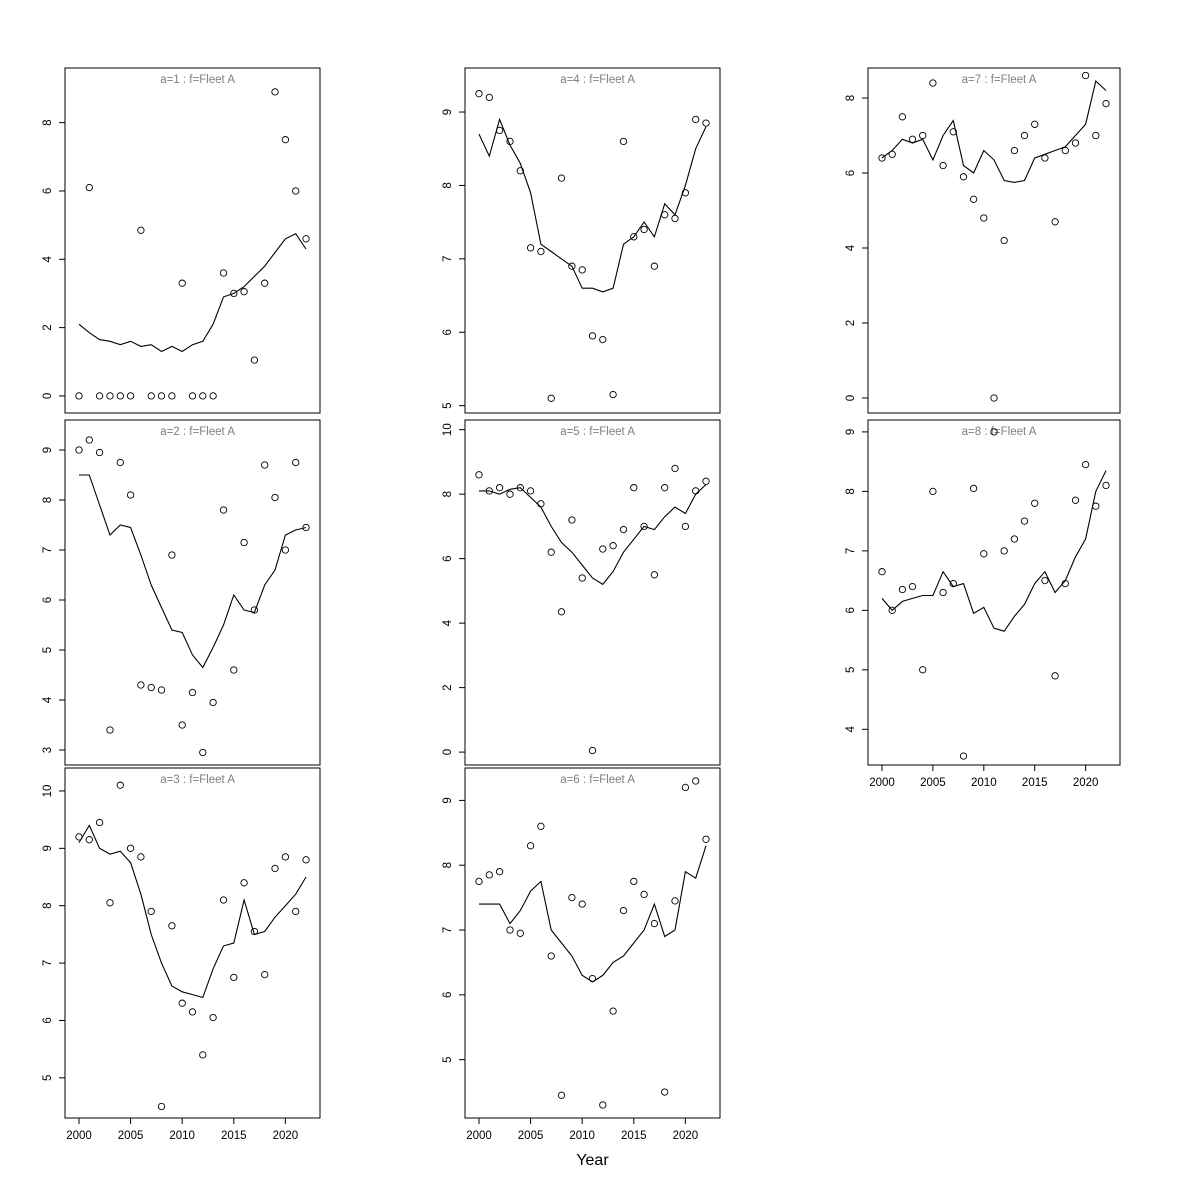 Image resolution: width=1200 pixels, height=1200 pixels. I want to click on y-tick-label: 2, so click(448, 687).